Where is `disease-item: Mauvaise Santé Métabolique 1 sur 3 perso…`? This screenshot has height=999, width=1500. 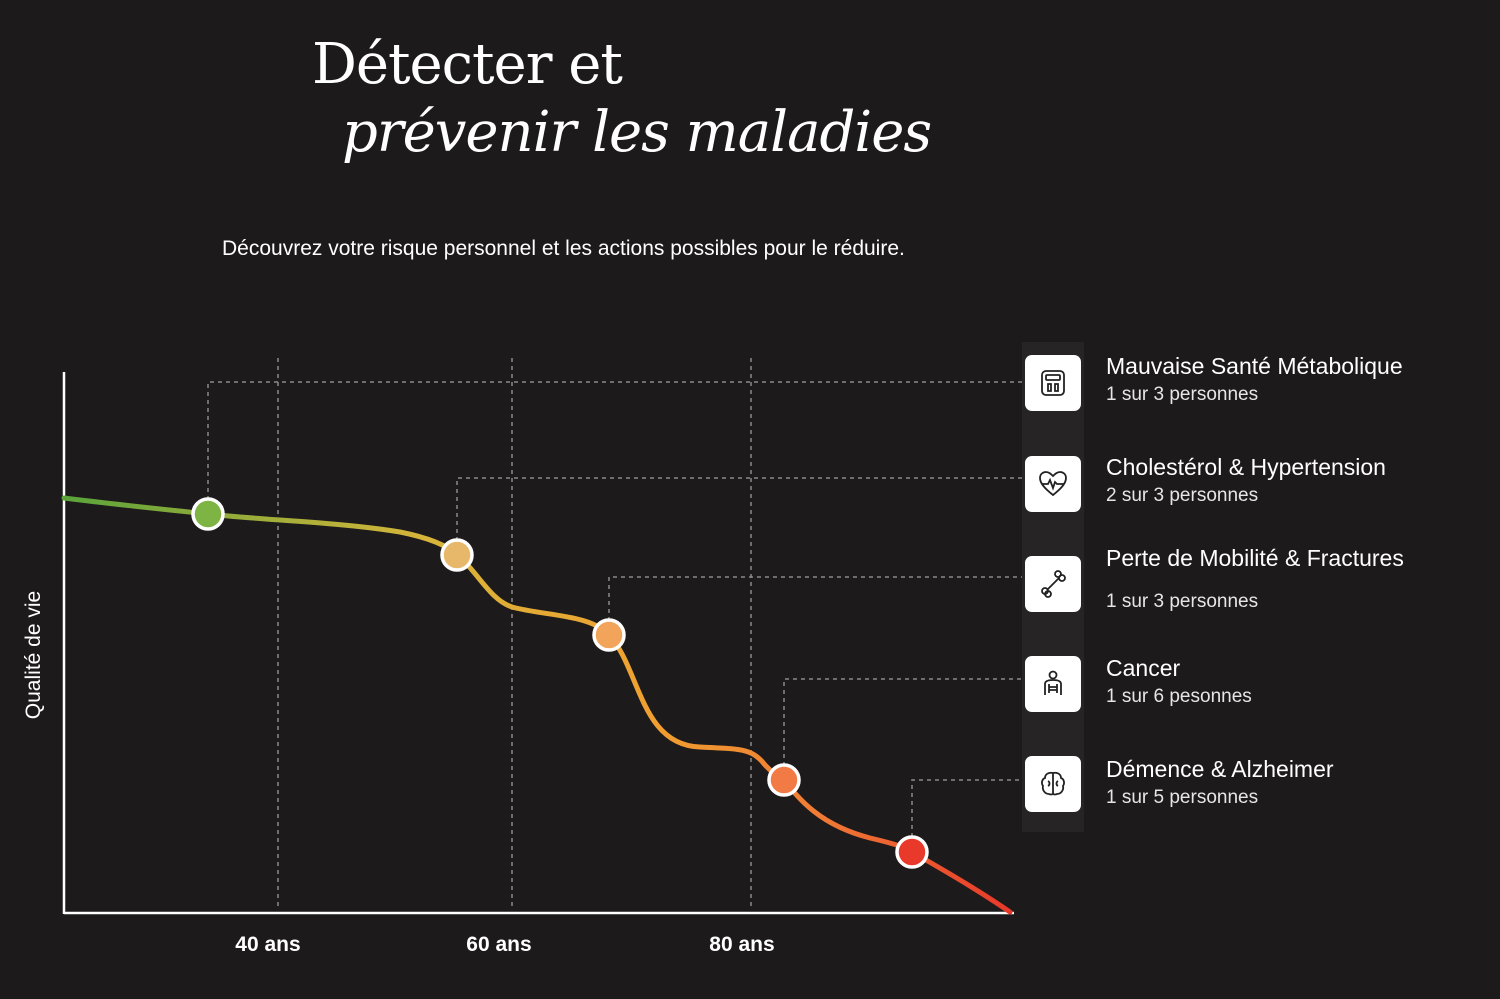
disease-item: Mauvaise Santé Métabolique 1 sur 3 perso… is located at coordinates (1254, 380).